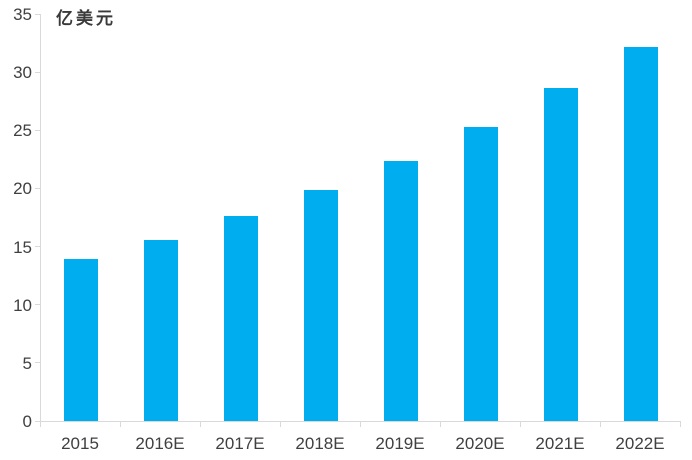  I want to click on x-tick-label-2017E: 2017E, so click(240, 443).